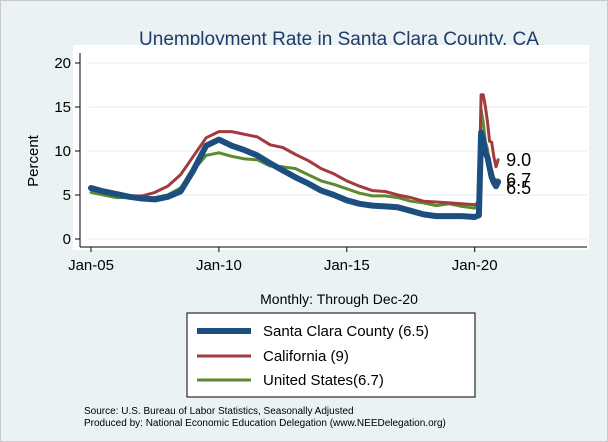 The width and height of the screenshot is (608, 442). What do you see at coordinates (67, 195) in the screenshot?
I see `y-tick-label-5: 5` at bounding box center [67, 195].